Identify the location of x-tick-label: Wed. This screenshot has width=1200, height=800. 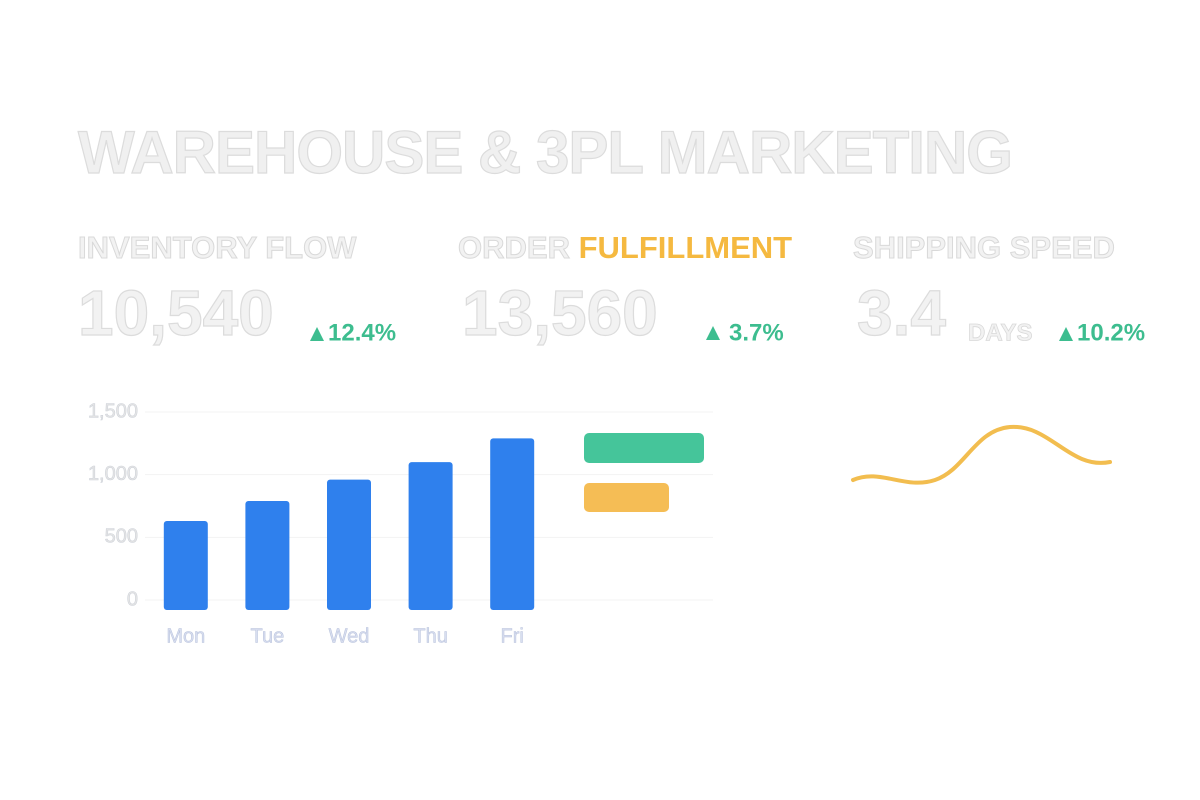
(349, 636).